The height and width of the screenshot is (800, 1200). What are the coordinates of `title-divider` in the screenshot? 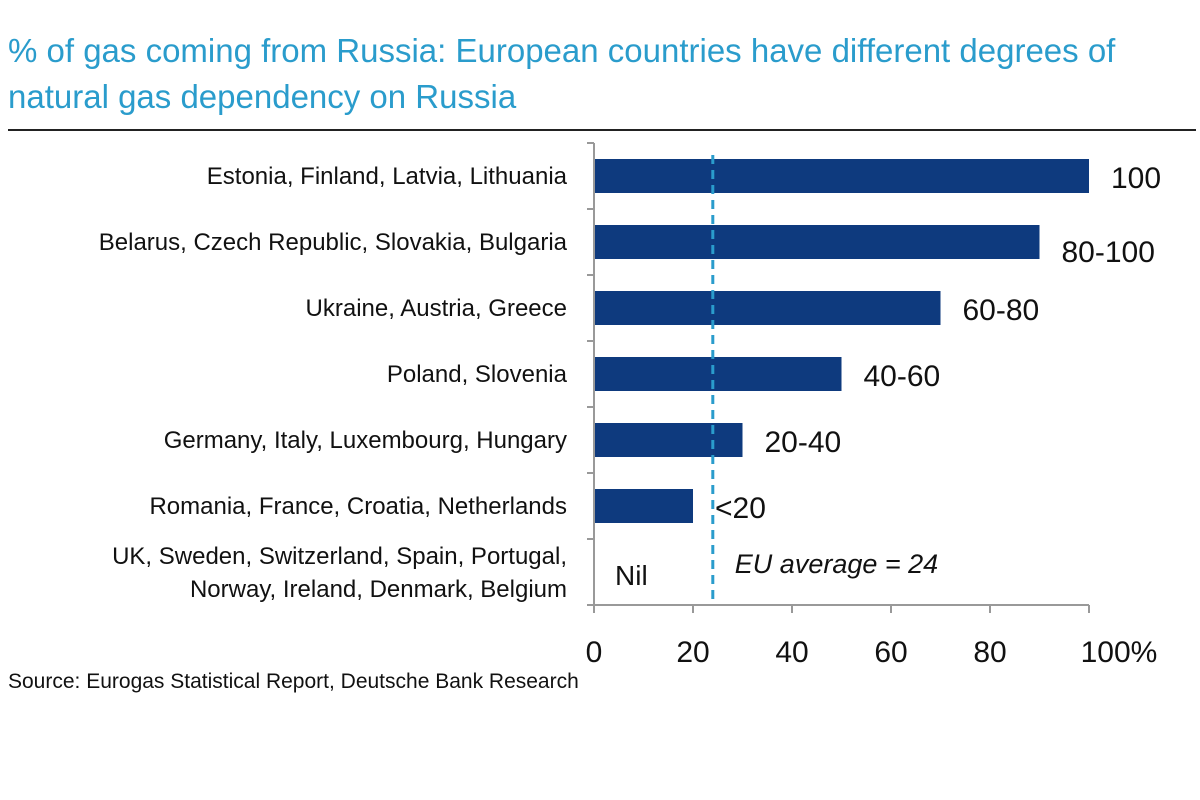 It's located at (602, 130).